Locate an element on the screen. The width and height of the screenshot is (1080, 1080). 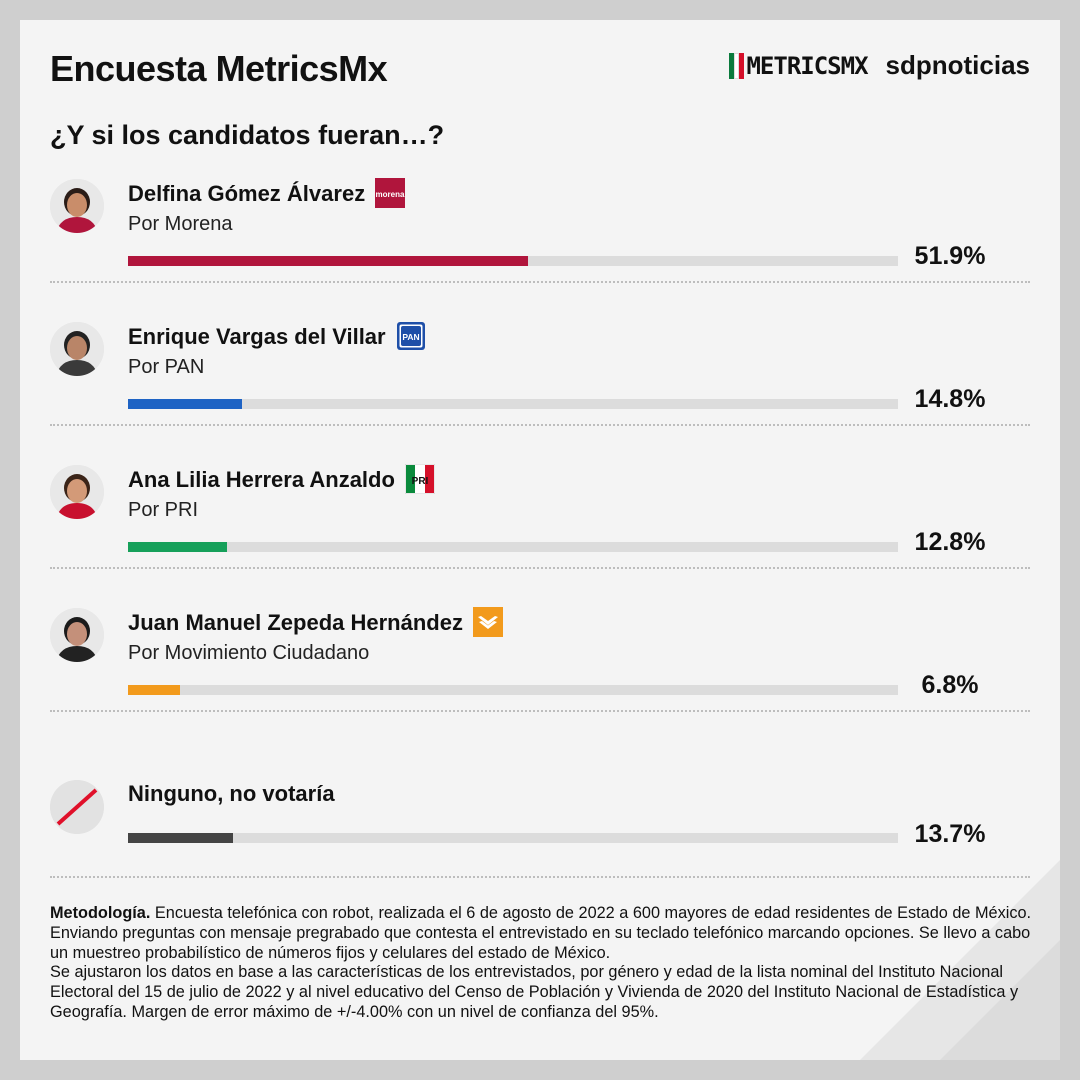
svg-text: PAN is located at coordinates (410, 337).